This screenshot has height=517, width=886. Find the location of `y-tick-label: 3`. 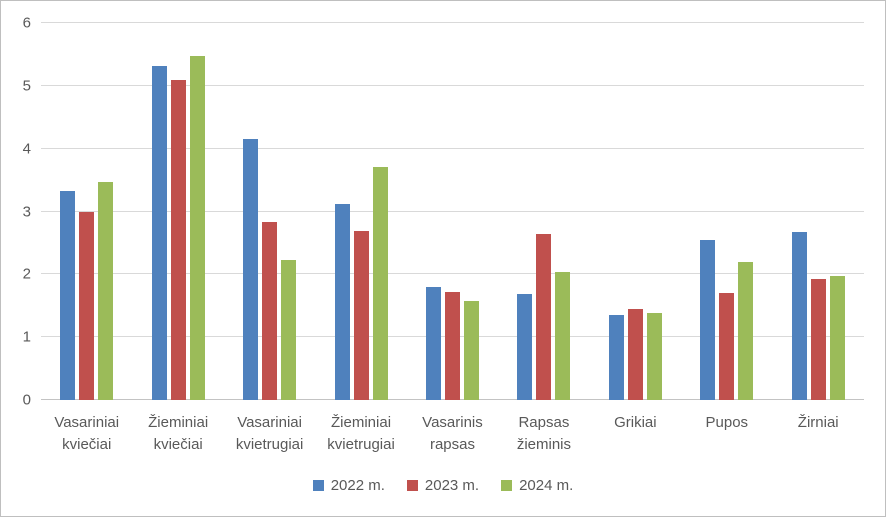

y-tick-label: 3 is located at coordinates (26, 211).